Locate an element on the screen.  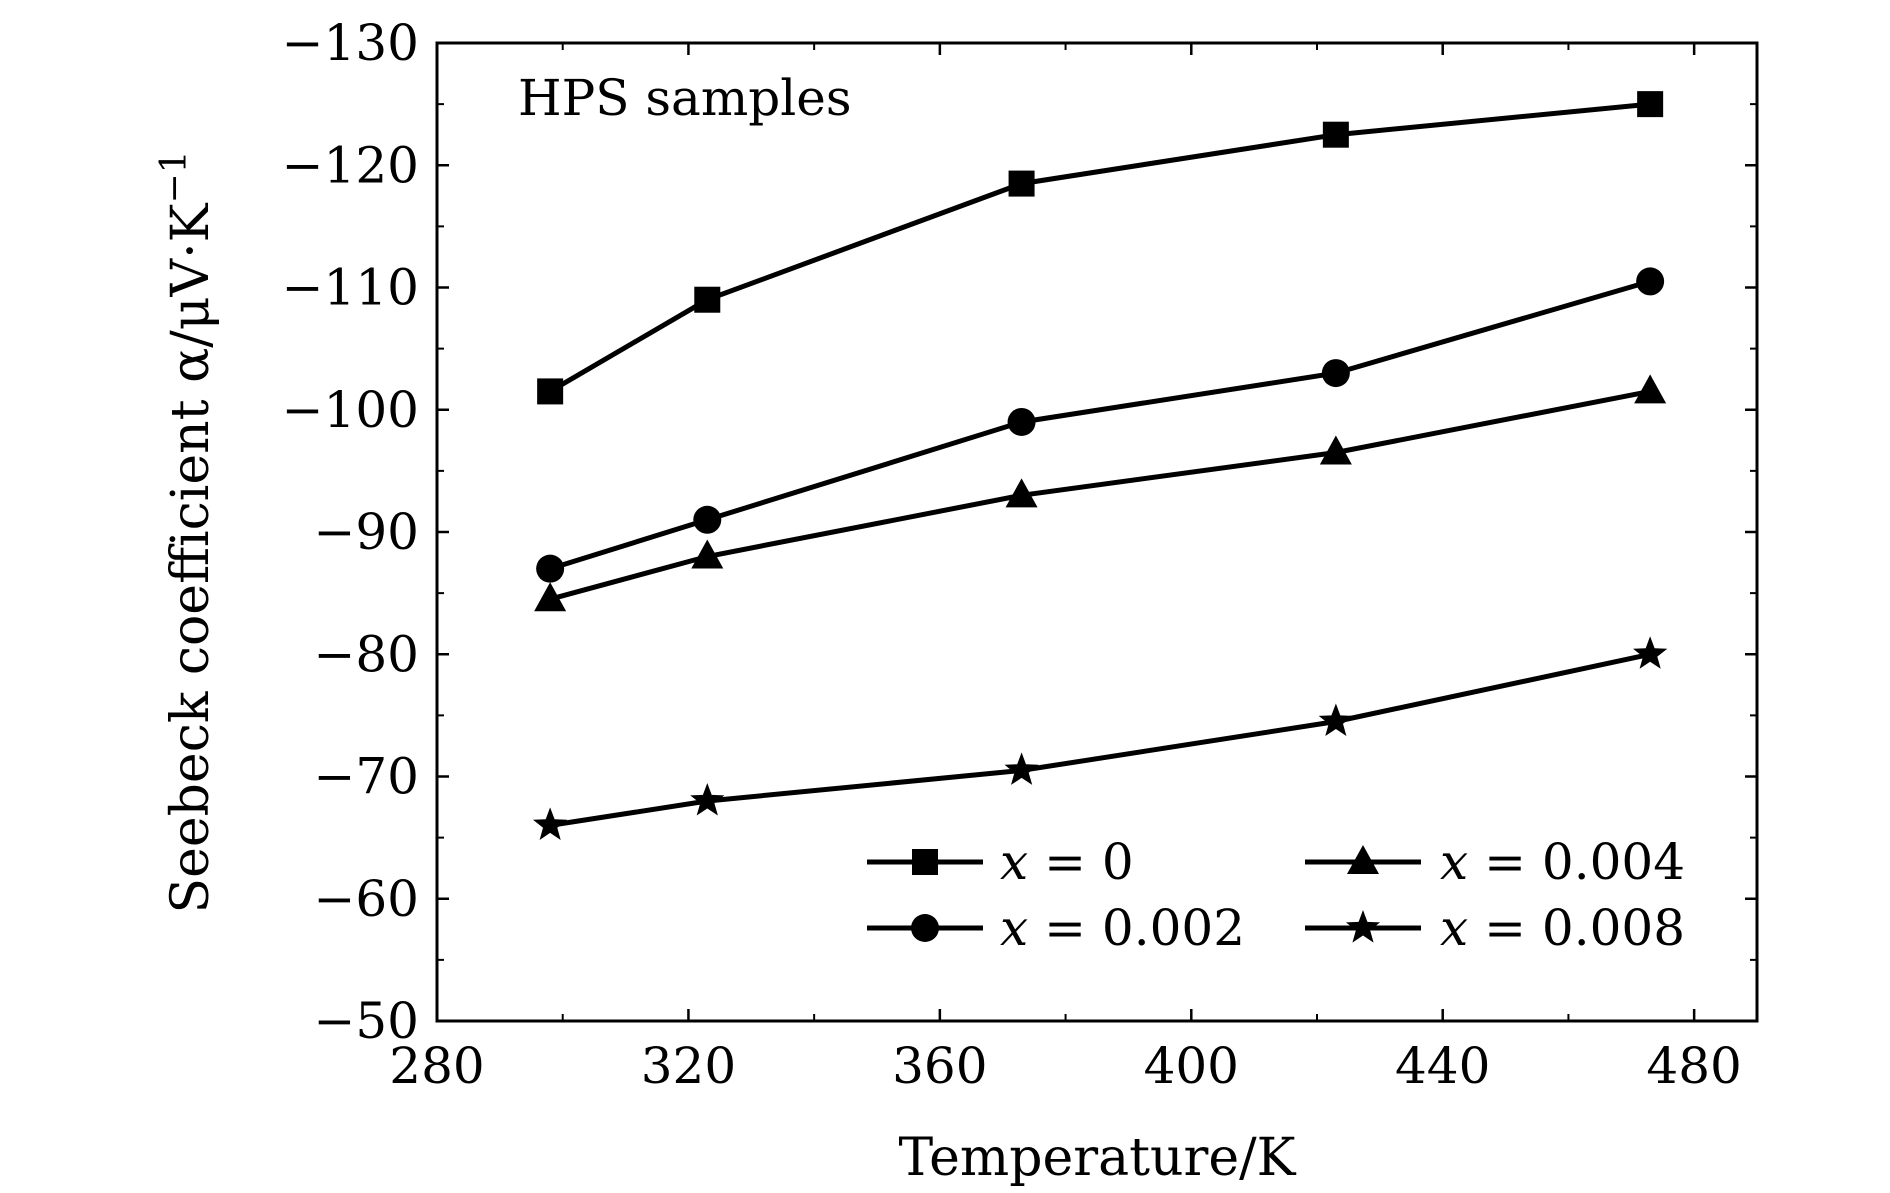
legend-item: x = 0.002 is located at coordinates (1056, 928).